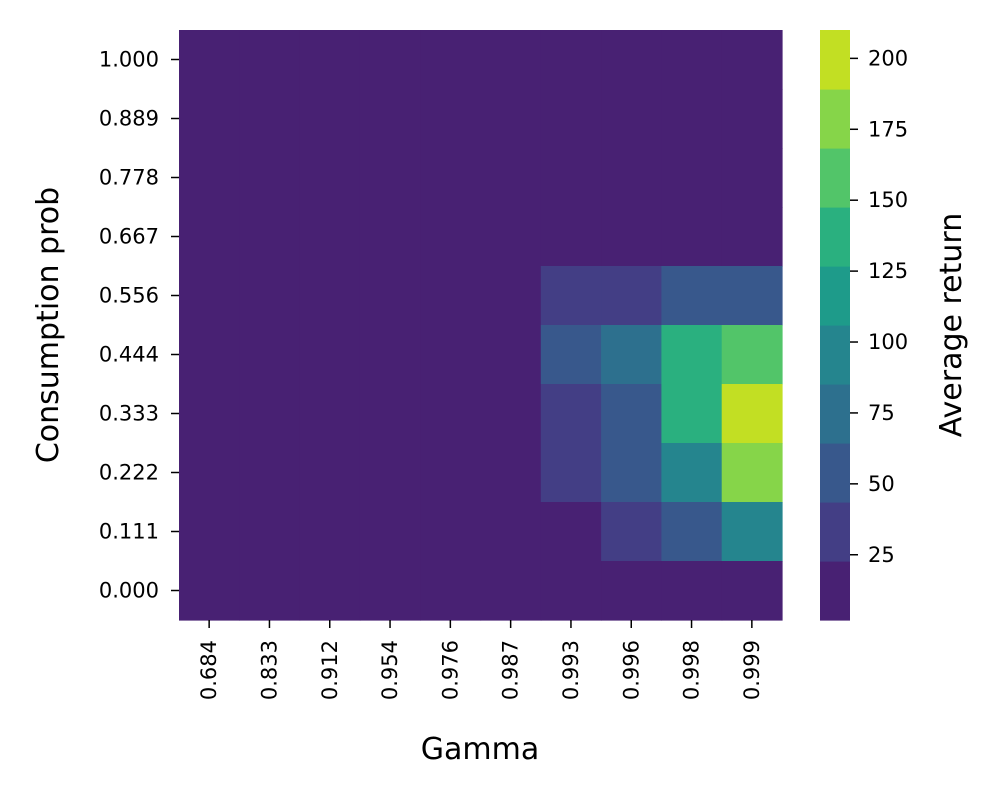 The height and width of the screenshot is (800, 1000). What do you see at coordinates (129, 591) in the screenshot?
I see `y-tick-label: 0.000` at bounding box center [129, 591].